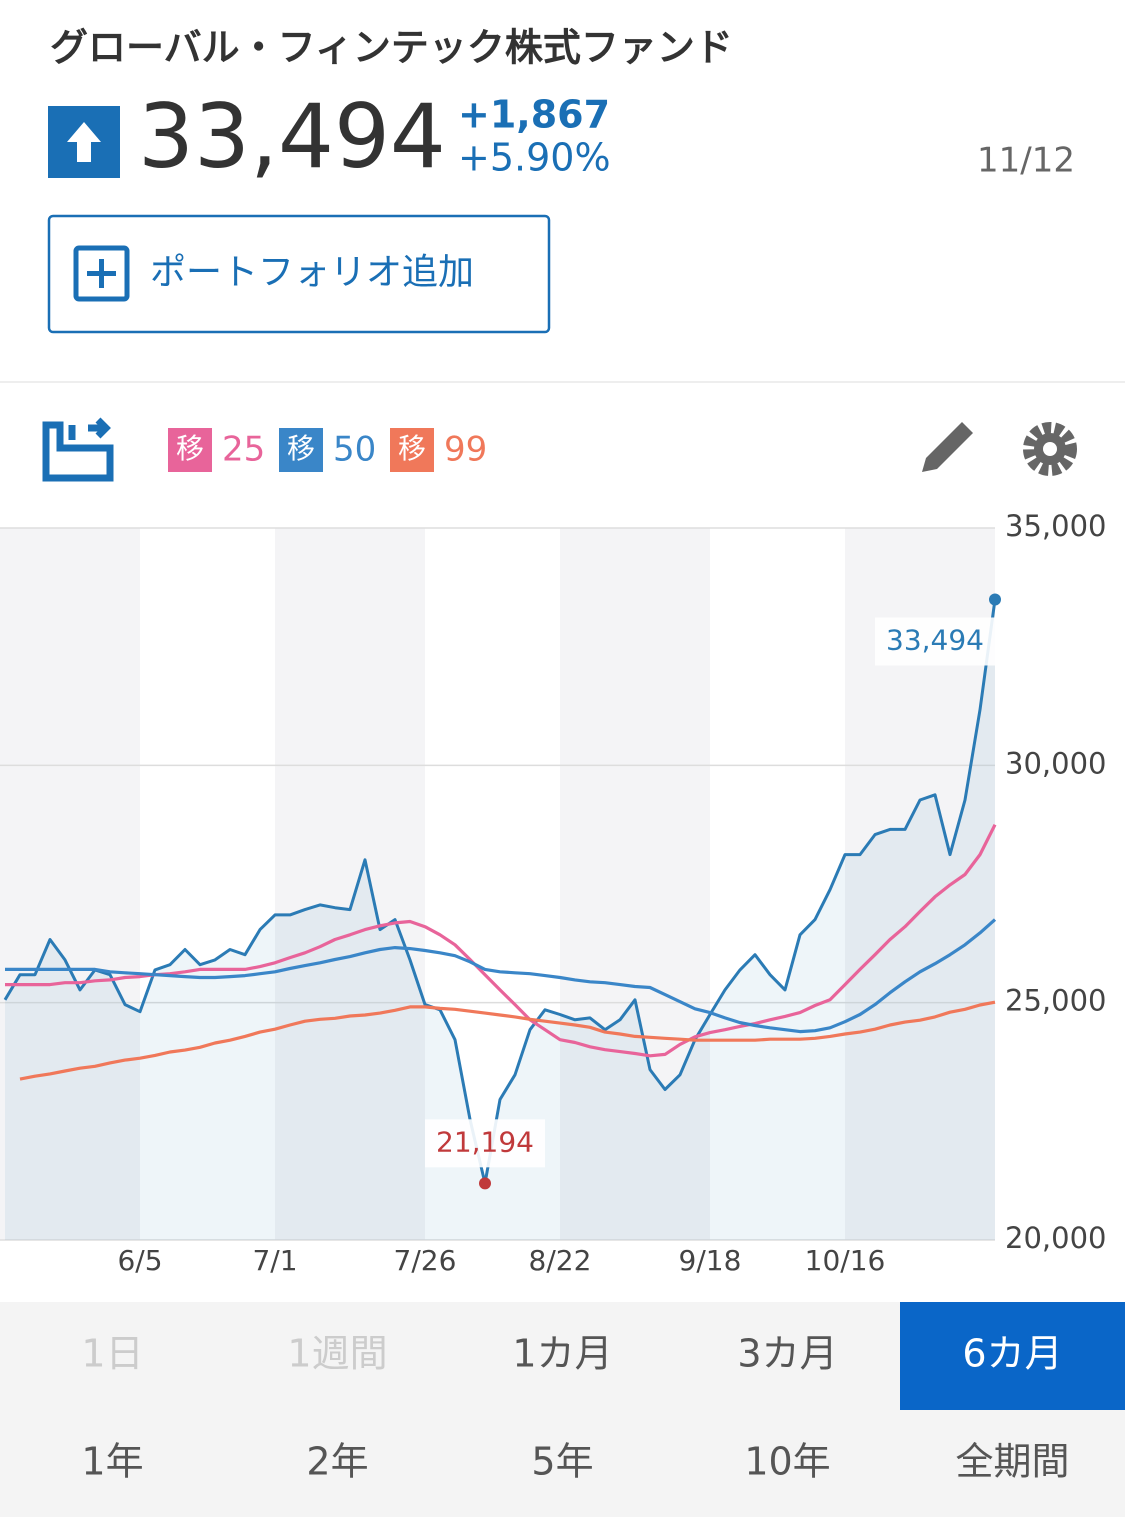 Image resolution: width=1125 pixels, height=1517 pixels. I want to click on up-arrow-icon, so click(84, 142).